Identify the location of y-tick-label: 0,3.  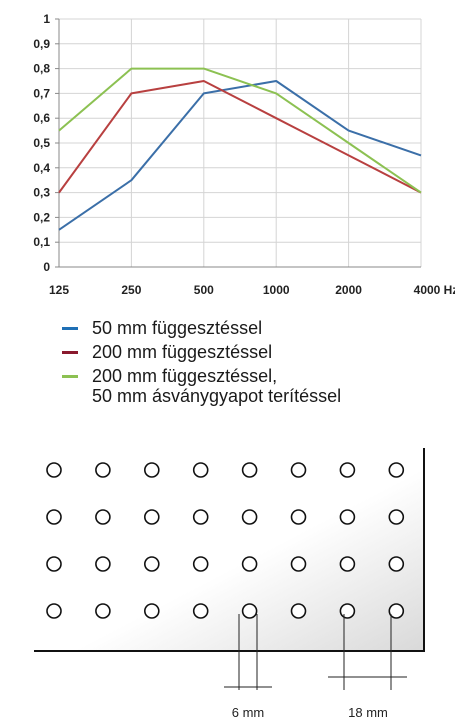
(41, 193).